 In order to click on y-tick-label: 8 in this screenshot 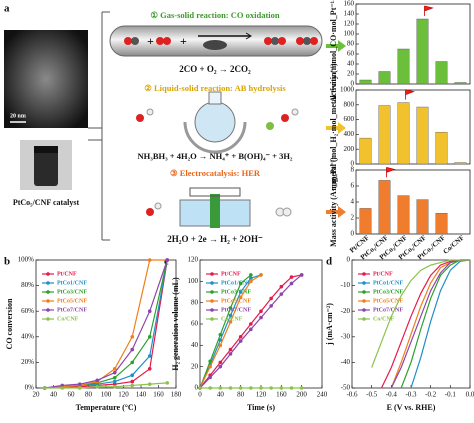, I will do `click(353, 170)`.